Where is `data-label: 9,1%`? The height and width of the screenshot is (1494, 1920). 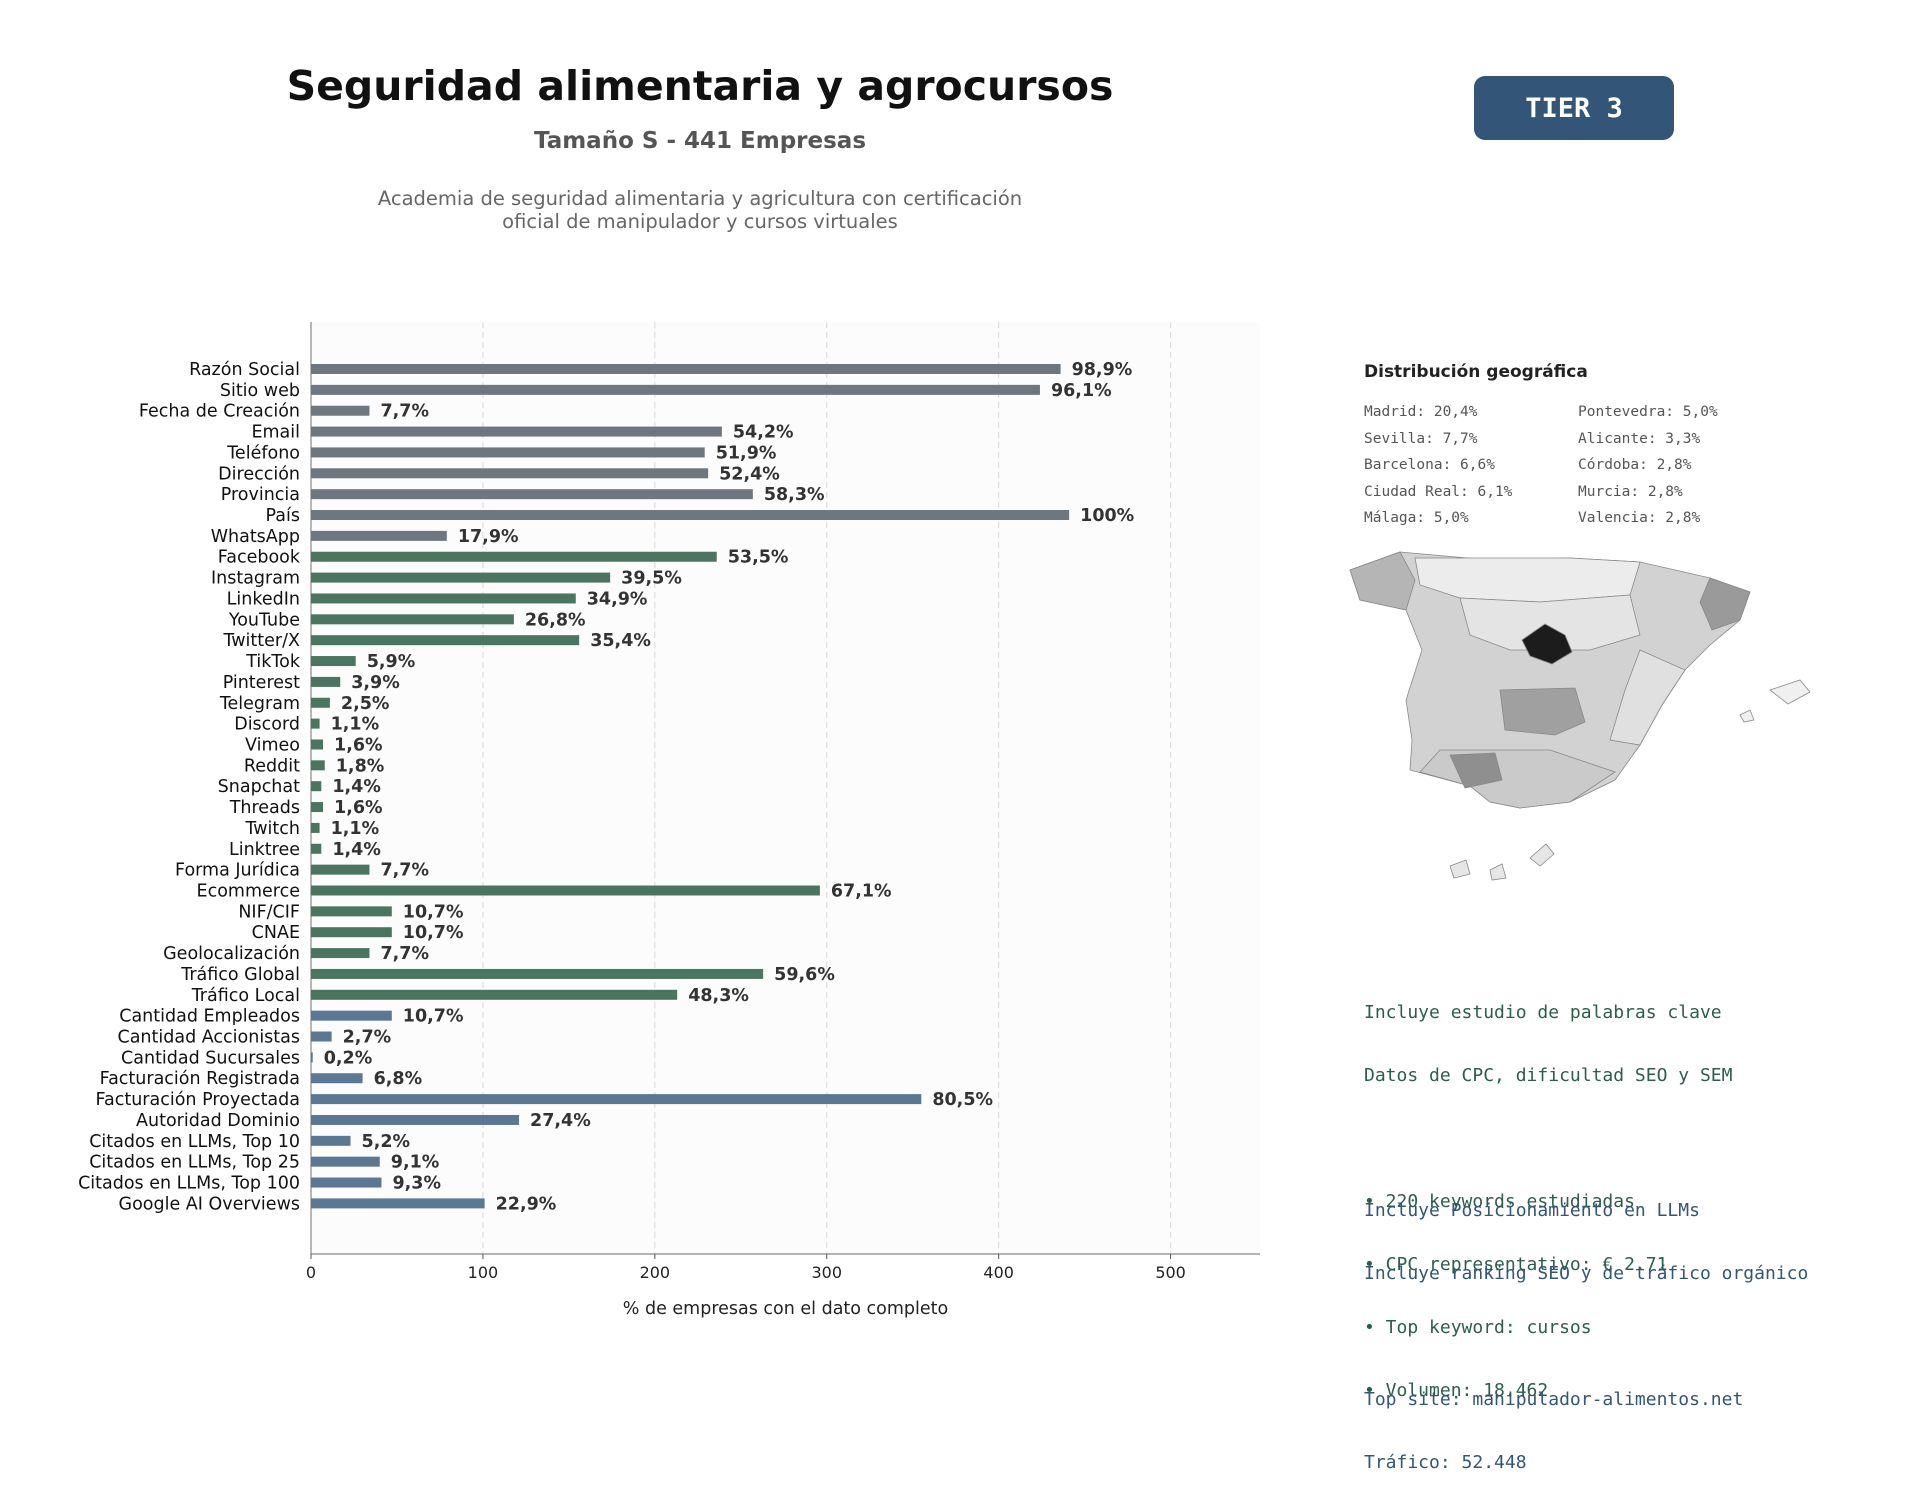
data-label: 9,1% is located at coordinates (415, 1163).